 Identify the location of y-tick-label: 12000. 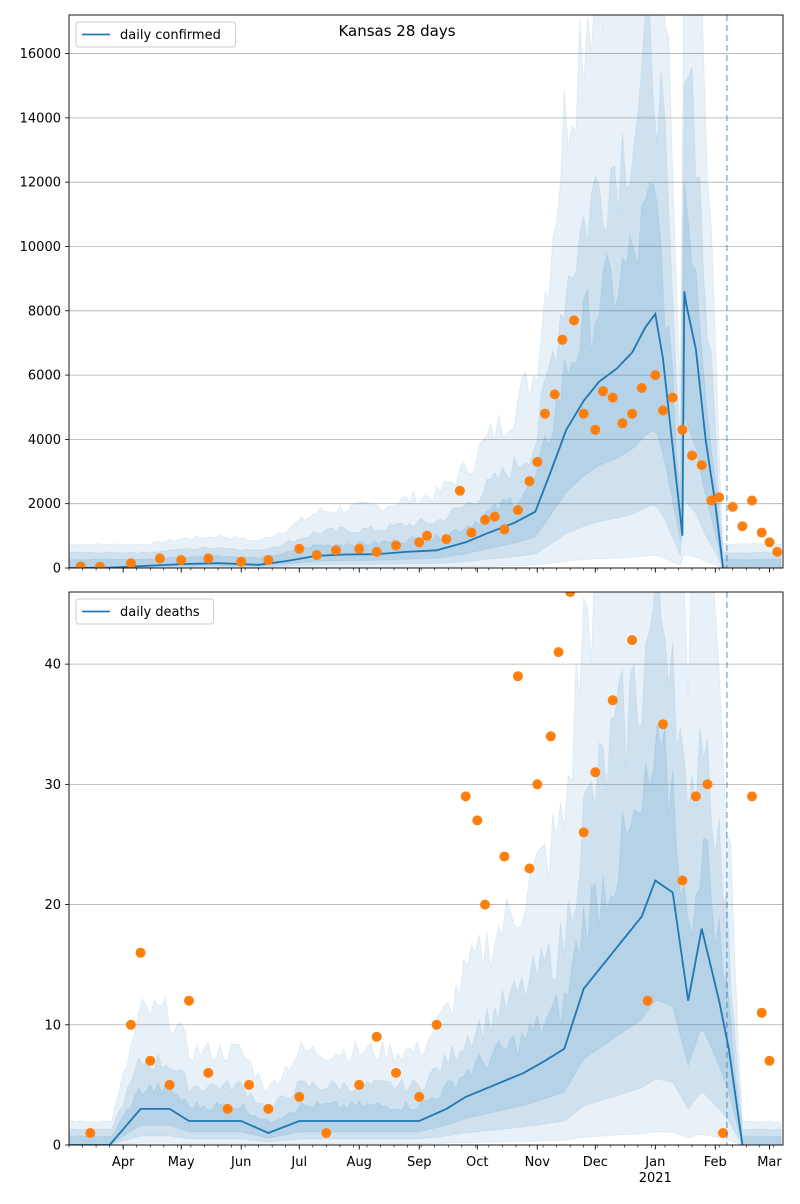
(40, 183).